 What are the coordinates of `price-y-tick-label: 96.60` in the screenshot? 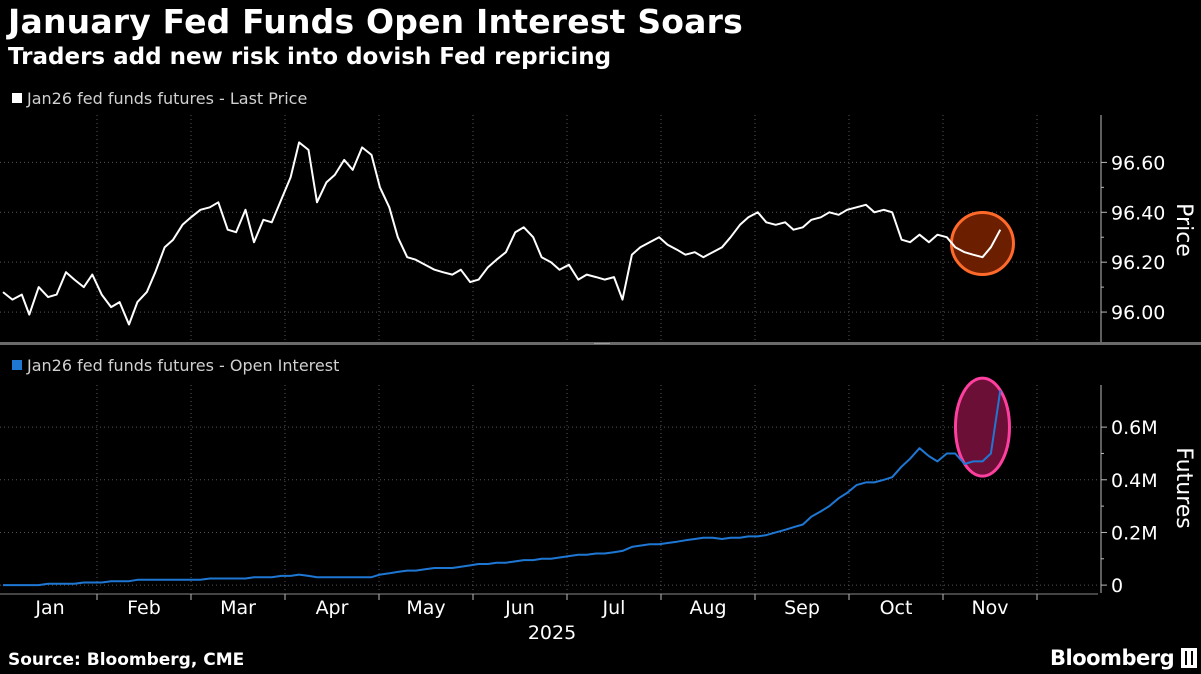 It's located at (1138, 163).